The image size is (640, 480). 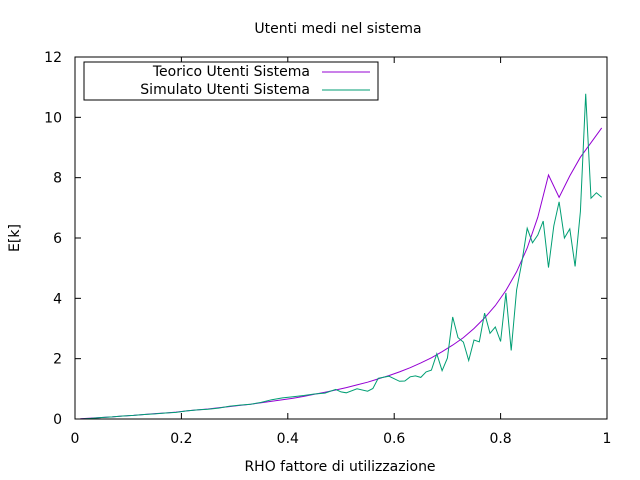 I want to click on legend-box, so click(x=231, y=81).